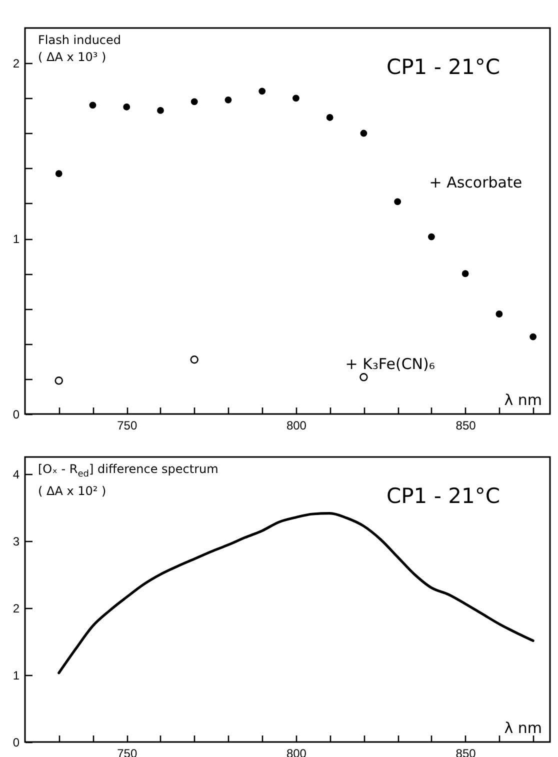 This screenshot has height=757, width=558. What do you see at coordinates (466, 425) in the screenshot?
I see `x-tick-label: 850` at bounding box center [466, 425].